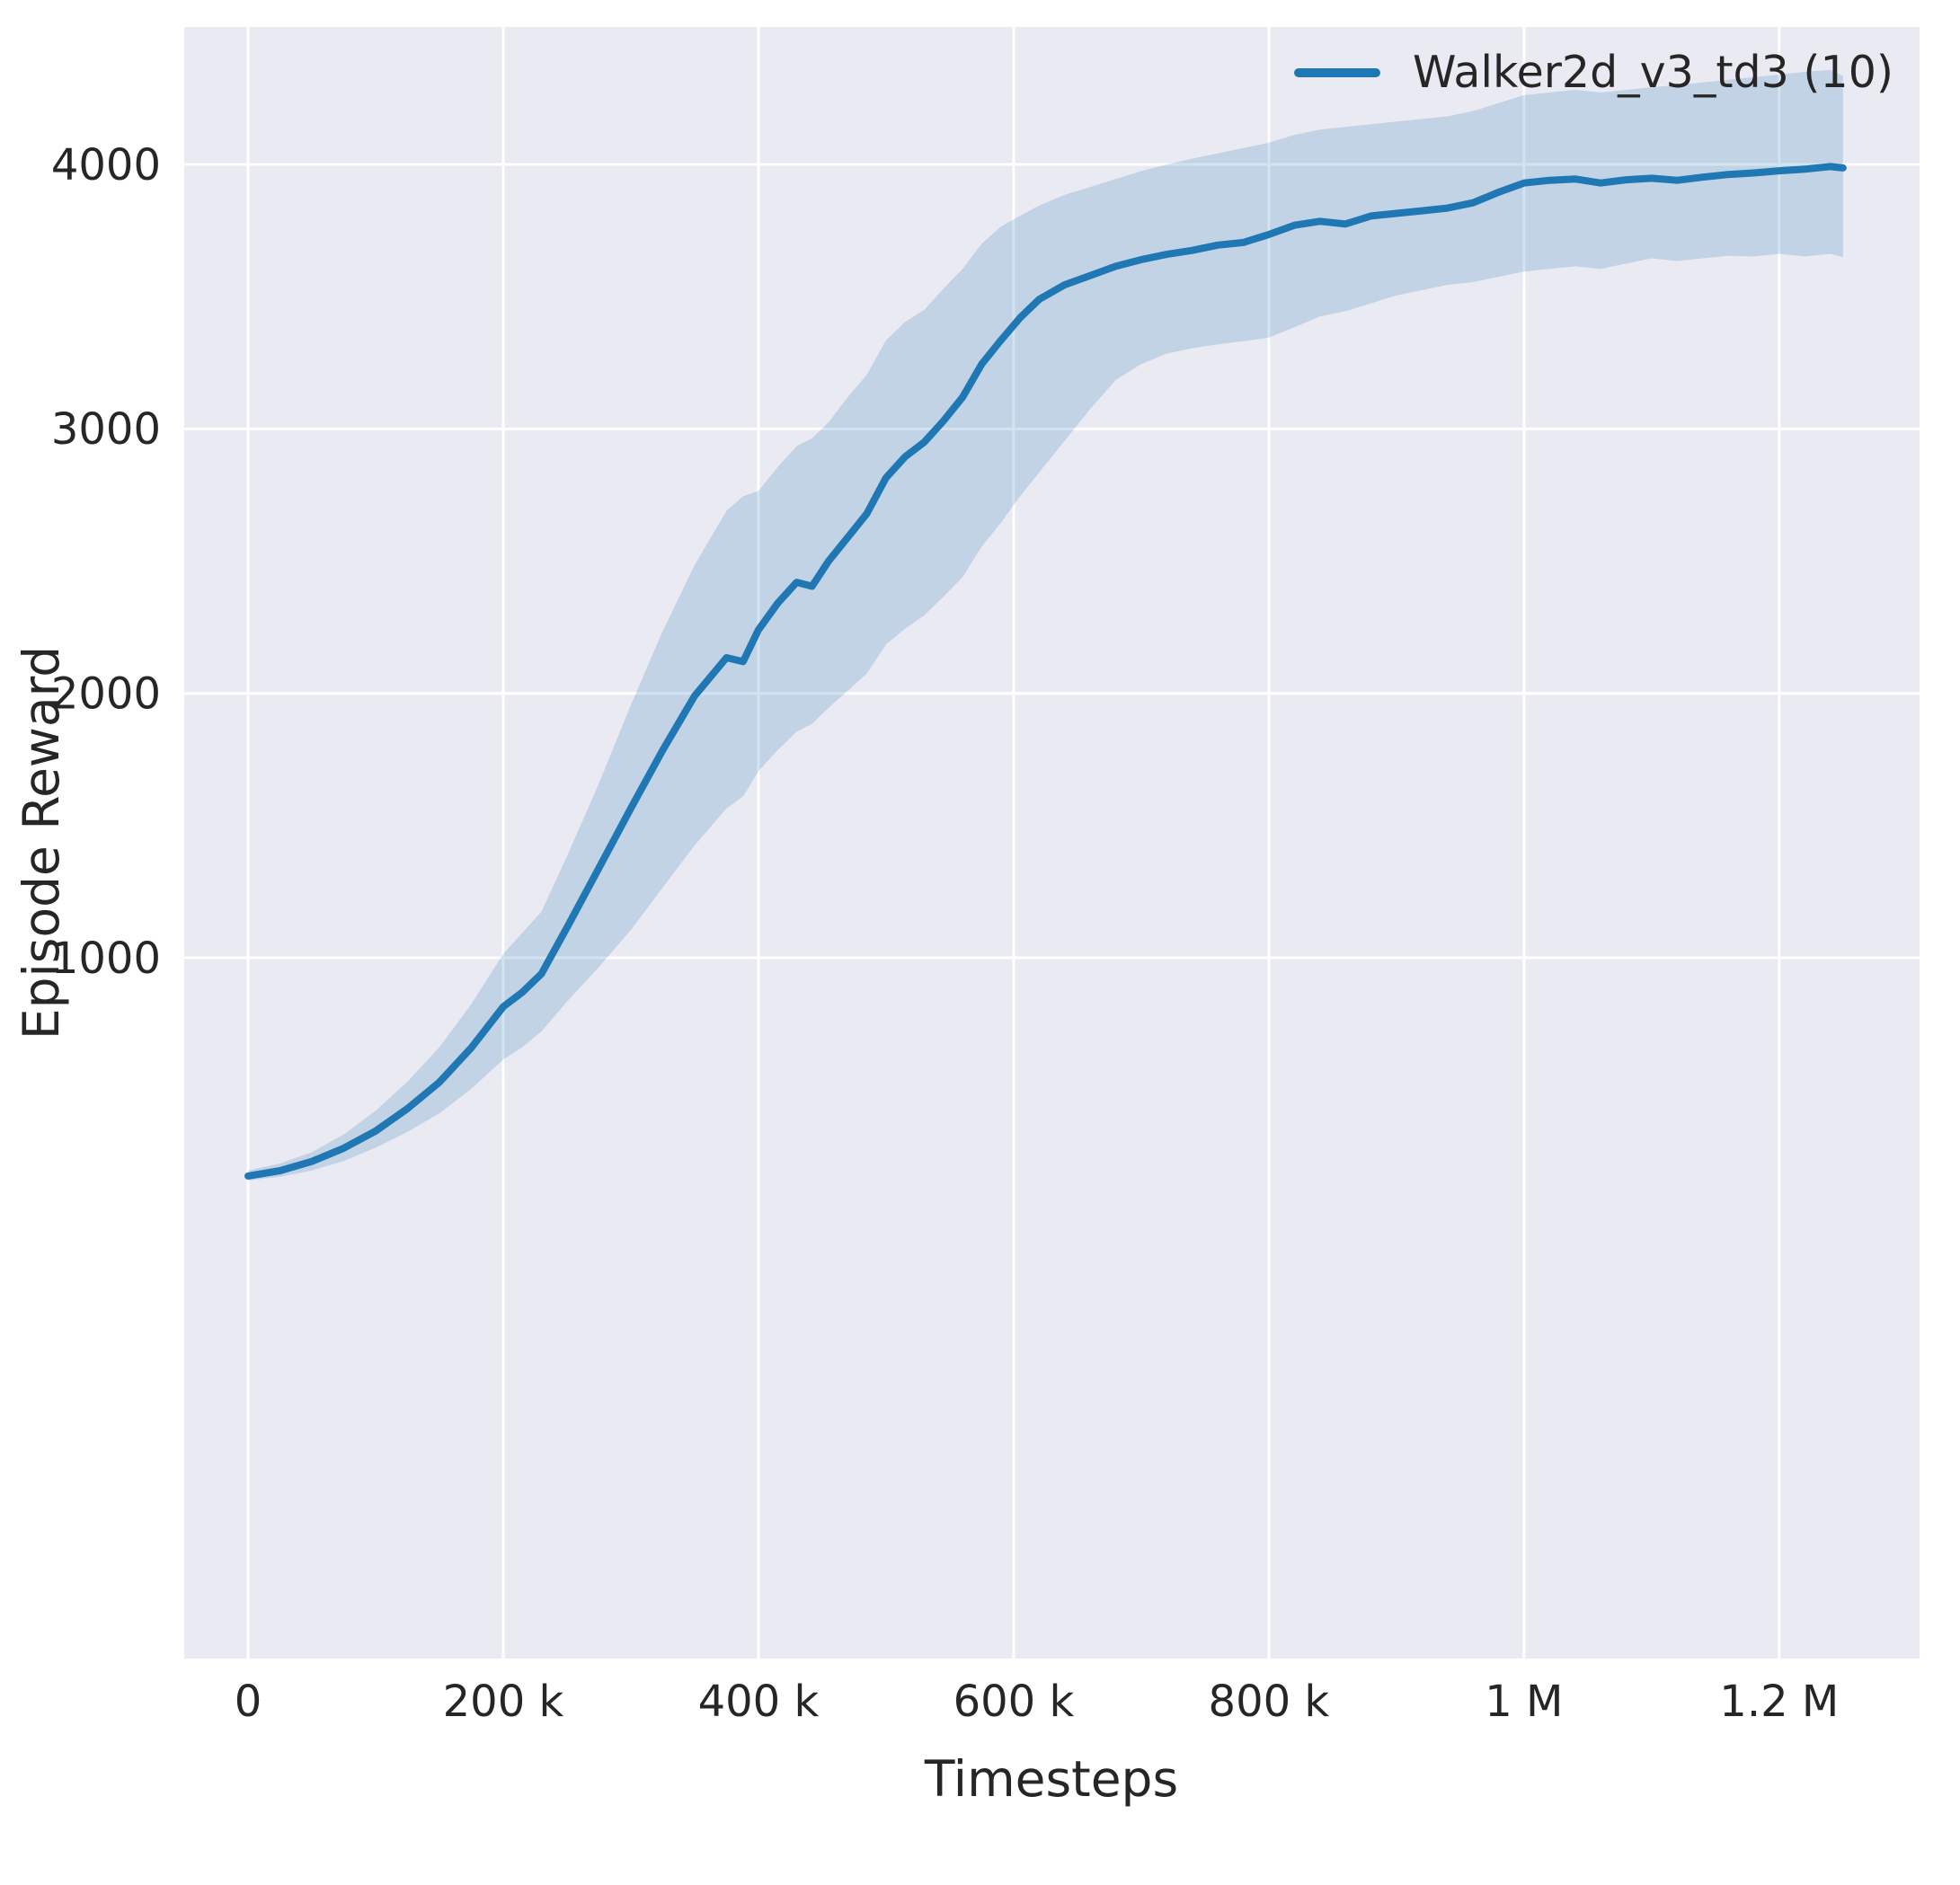 Image resolution: width=1960 pixels, height=1885 pixels. Describe the element at coordinates (1051, 1779) in the screenshot. I see `x-axis-label: Timesteps` at that location.